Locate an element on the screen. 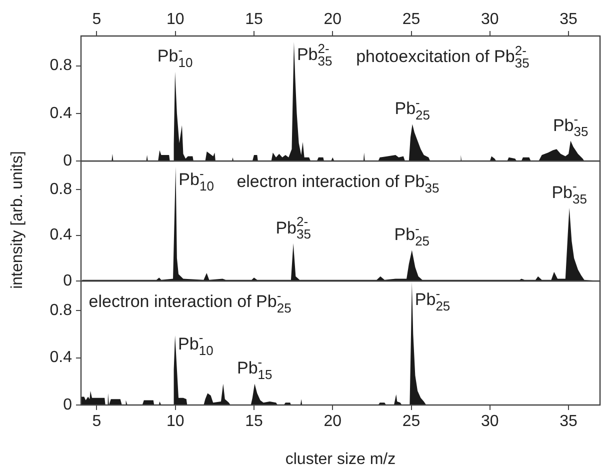 The width and height of the screenshot is (601, 473). x2-tick-label: 25 is located at coordinates (411, 19).